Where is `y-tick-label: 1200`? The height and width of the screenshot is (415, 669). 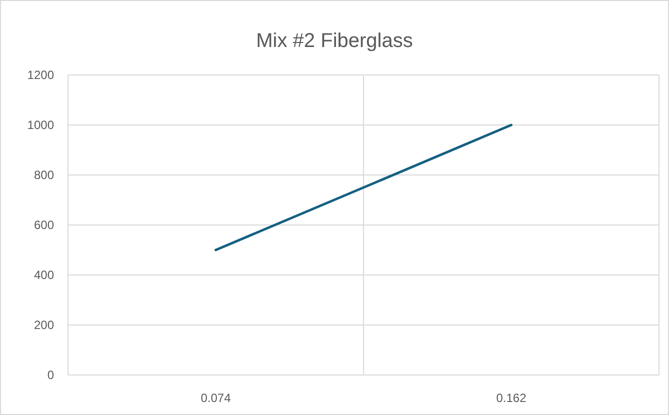 y-tick-label: 1200 is located at coordinates (40, 75).